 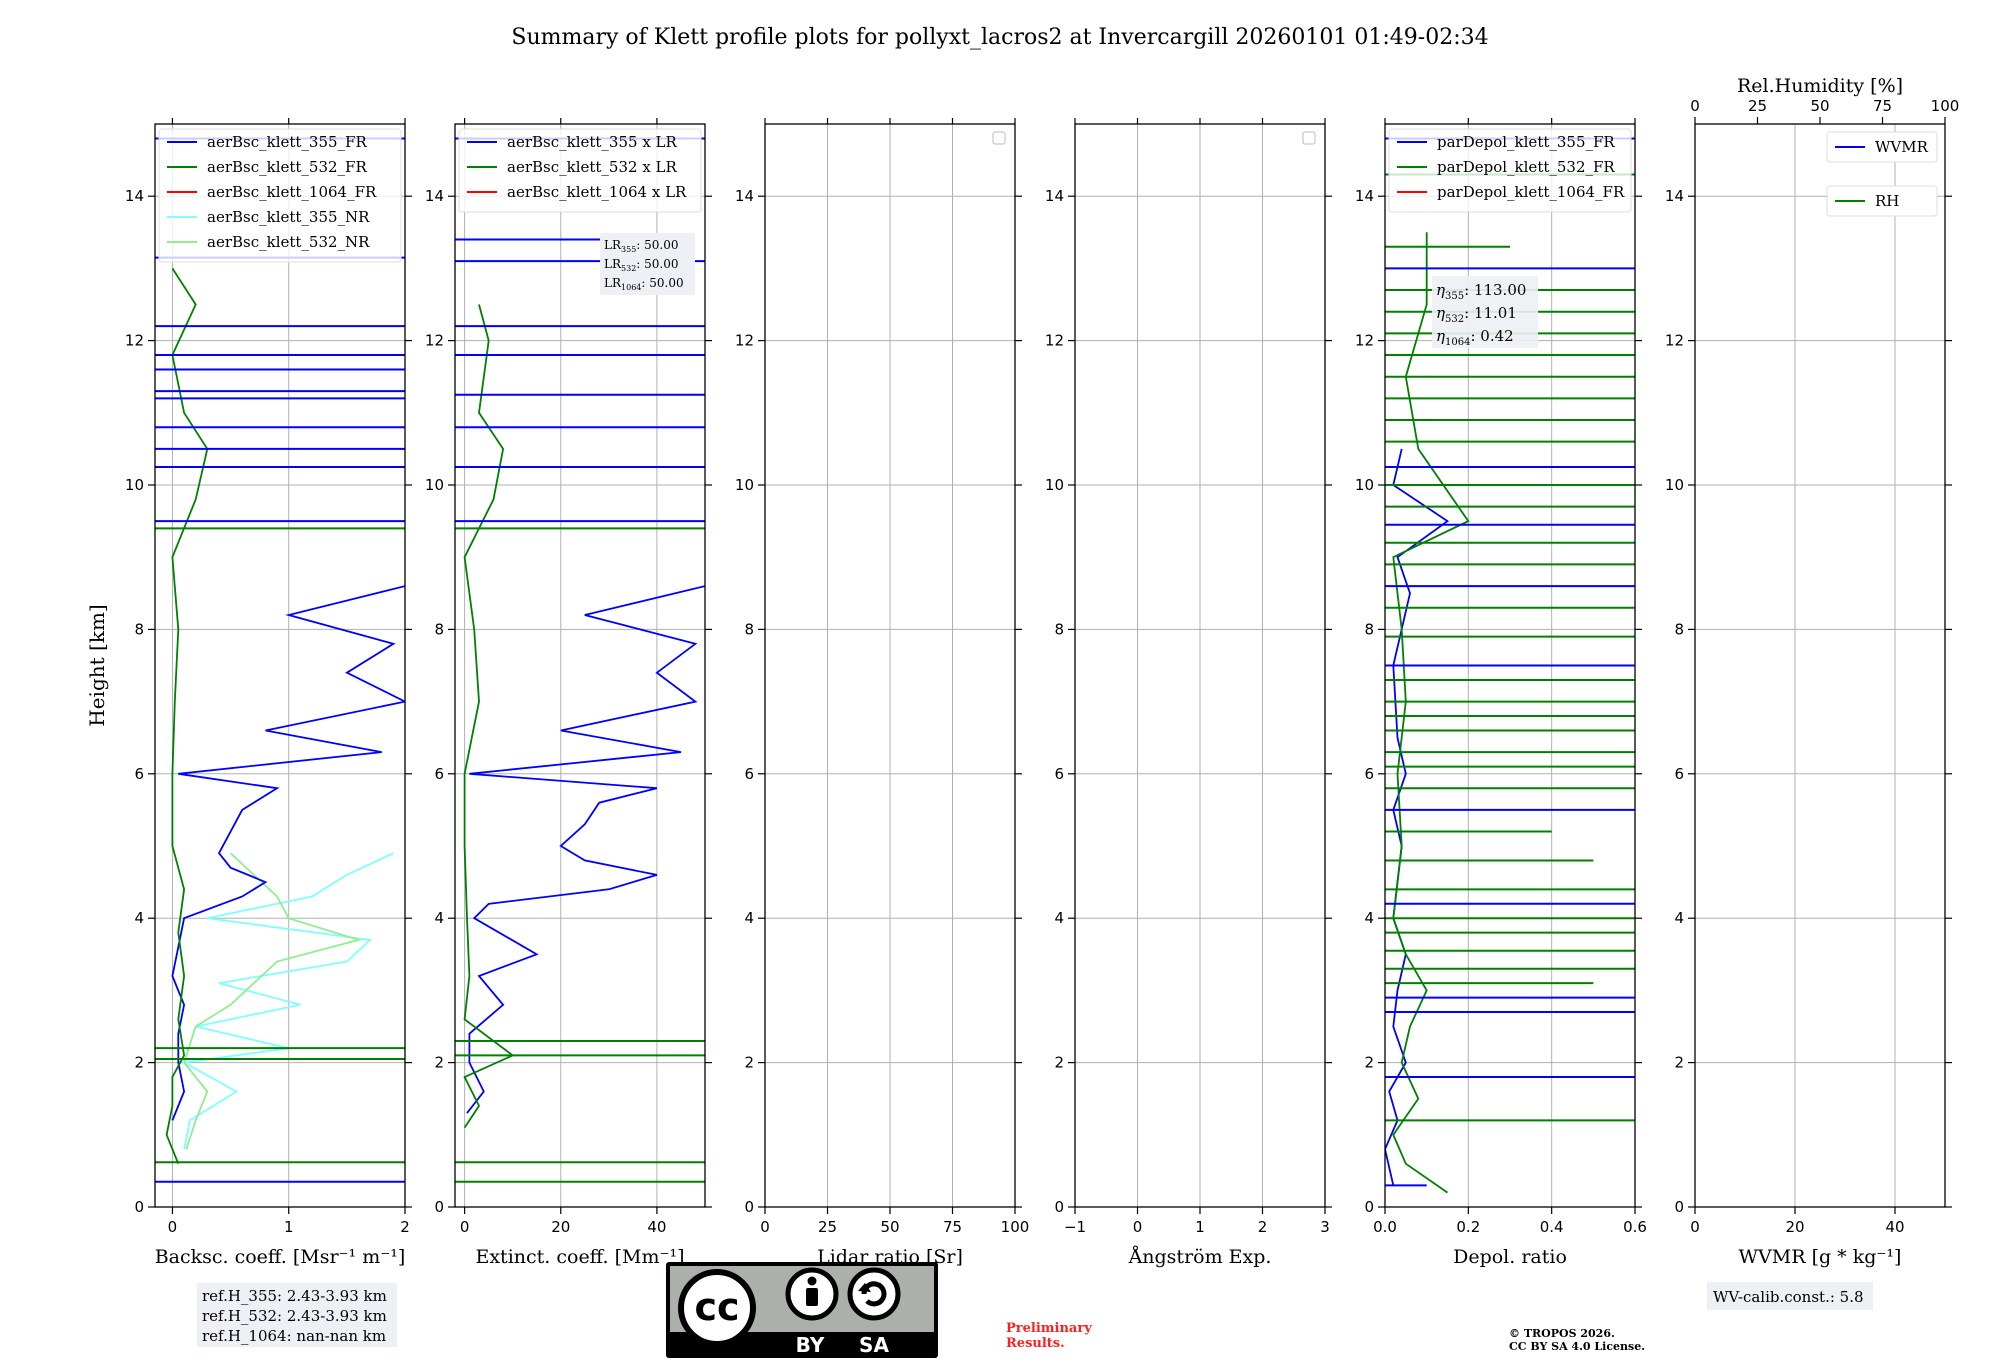 I want to click on ytick-label-lr-0: 0, so click(x=749, y=1207).